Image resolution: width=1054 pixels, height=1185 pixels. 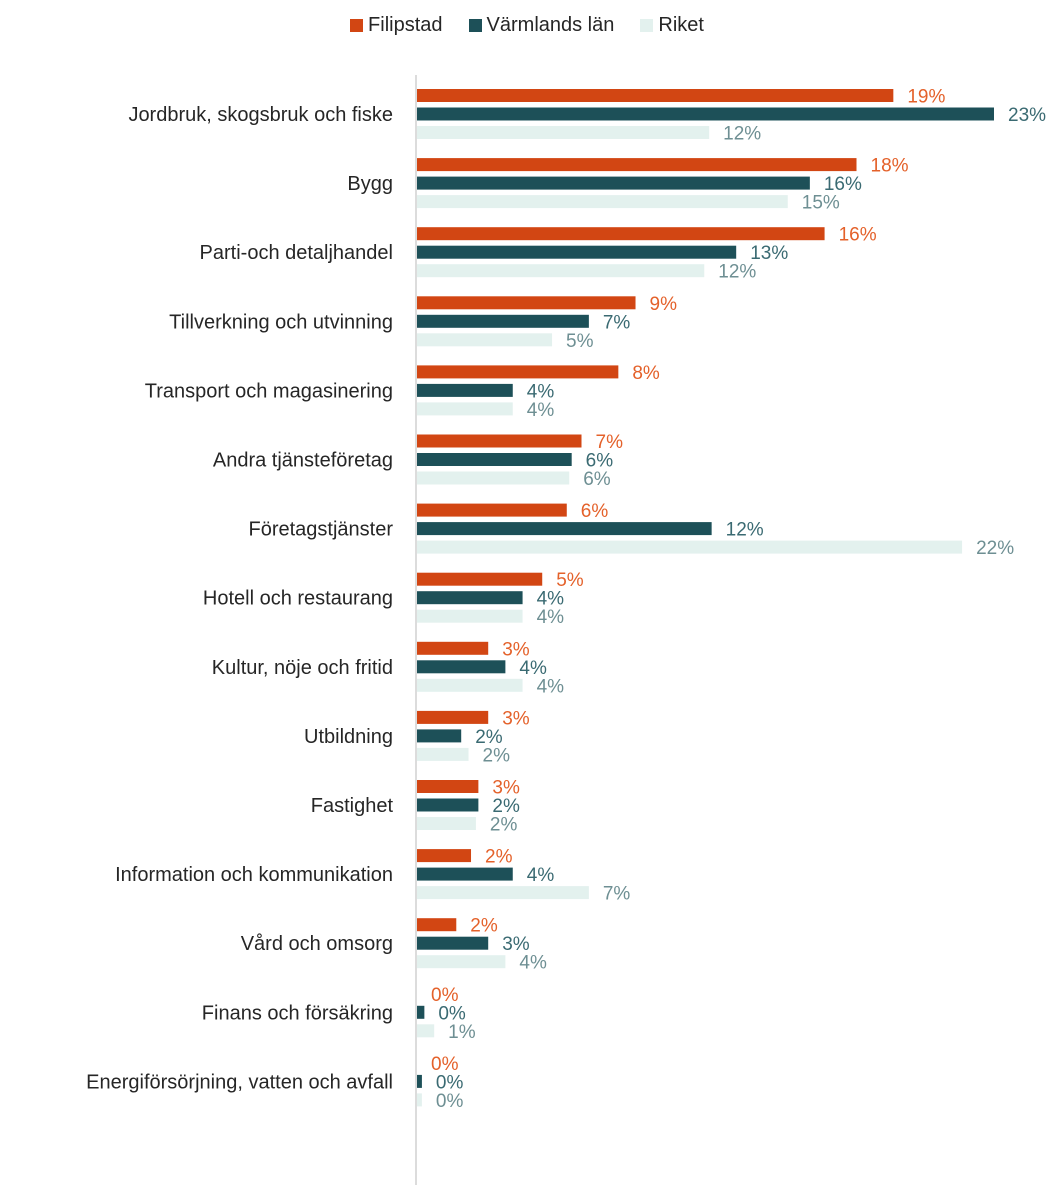 What do you see at coordinates (298, 599) in the screenshot?
I see `category-label: Hotell och restaurang` at bounding box center [298, 599].